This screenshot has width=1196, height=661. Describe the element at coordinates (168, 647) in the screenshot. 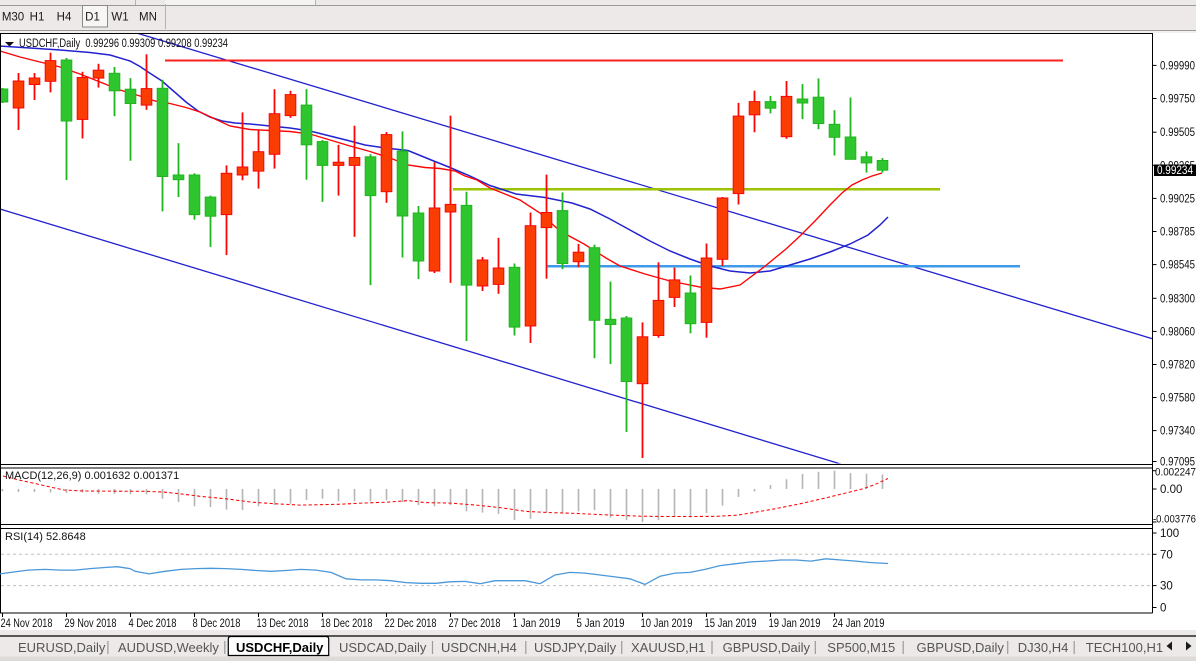

I see `svg-text: AUDUSD,Weekly` at that location.